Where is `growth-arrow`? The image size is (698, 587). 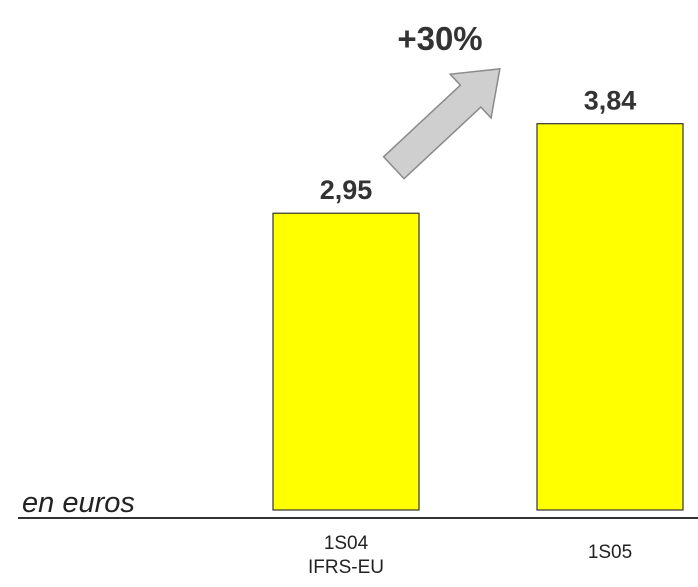
growth-arrow is located at coordinates (441, 123).